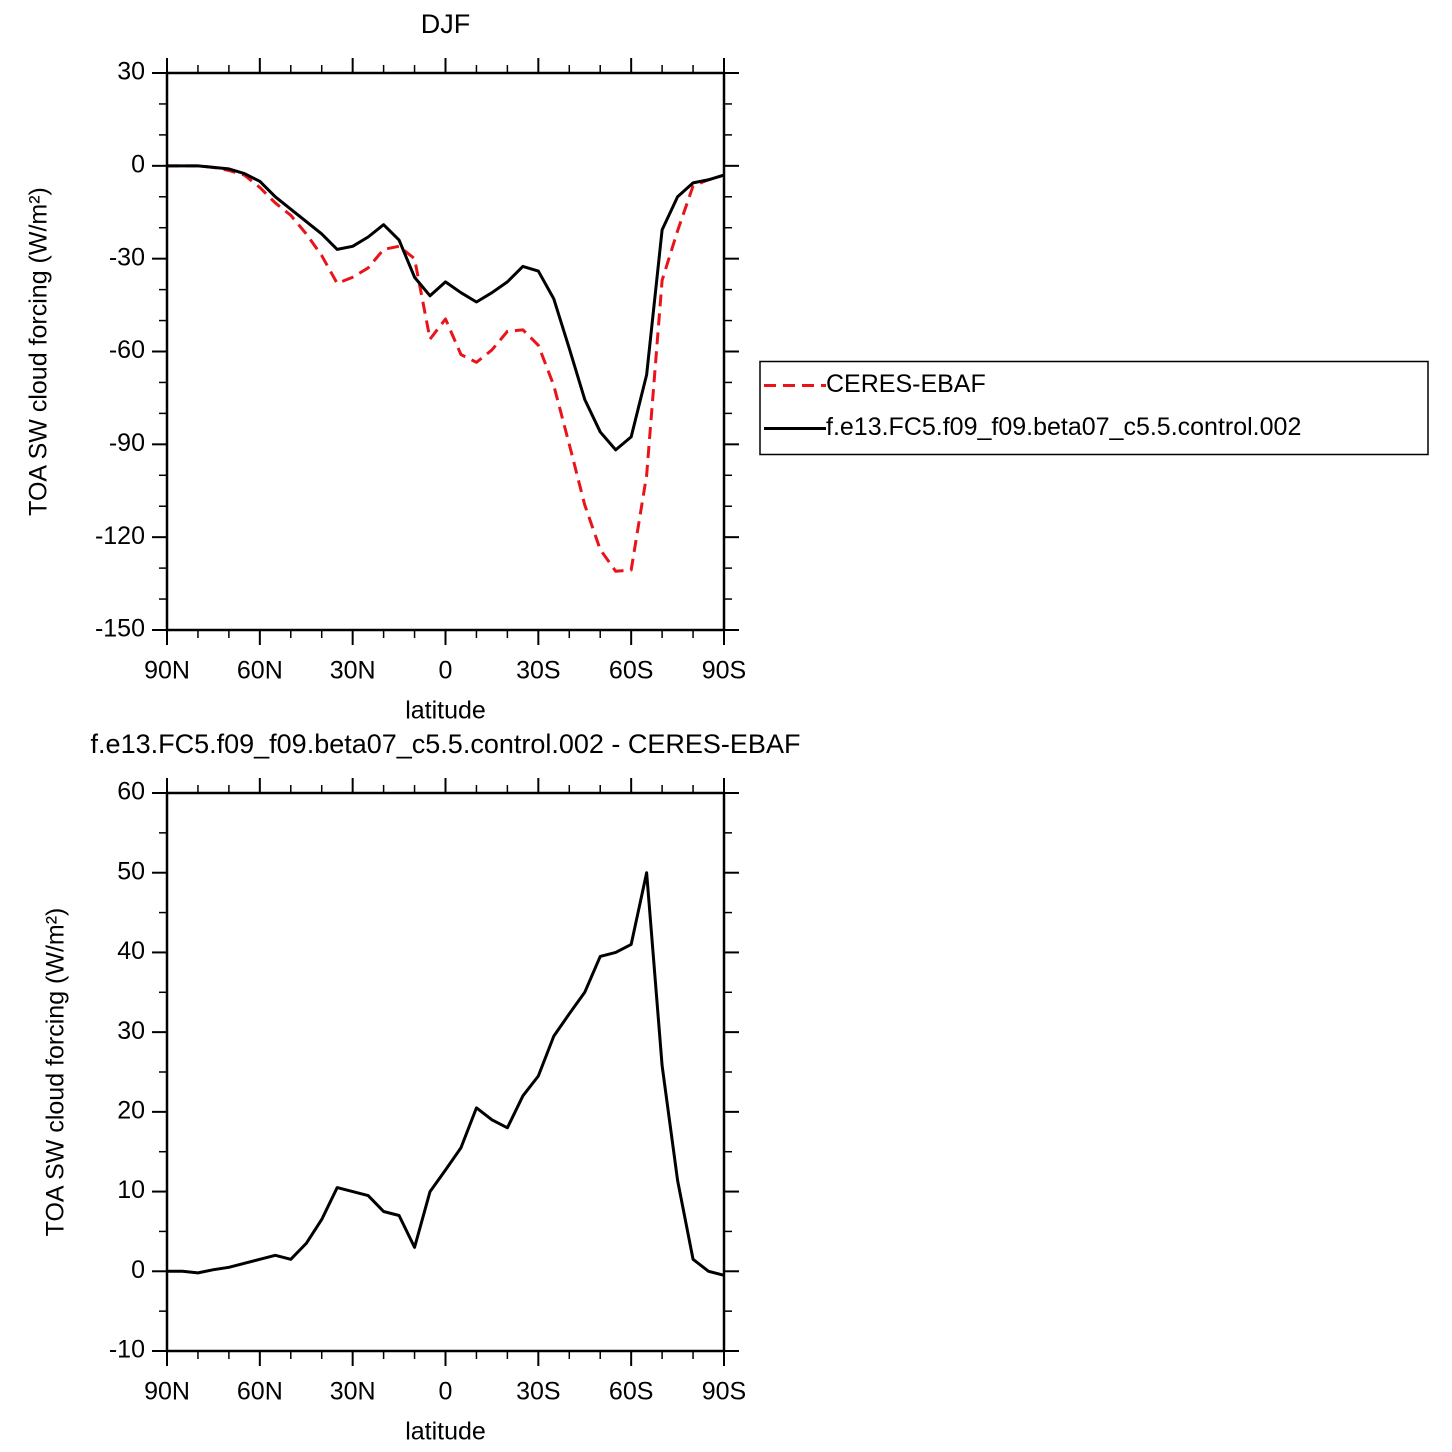 This screenshot has width=1452, height=1452. I want to click on legend-label: CERES-EBAF, so click(906, 384).